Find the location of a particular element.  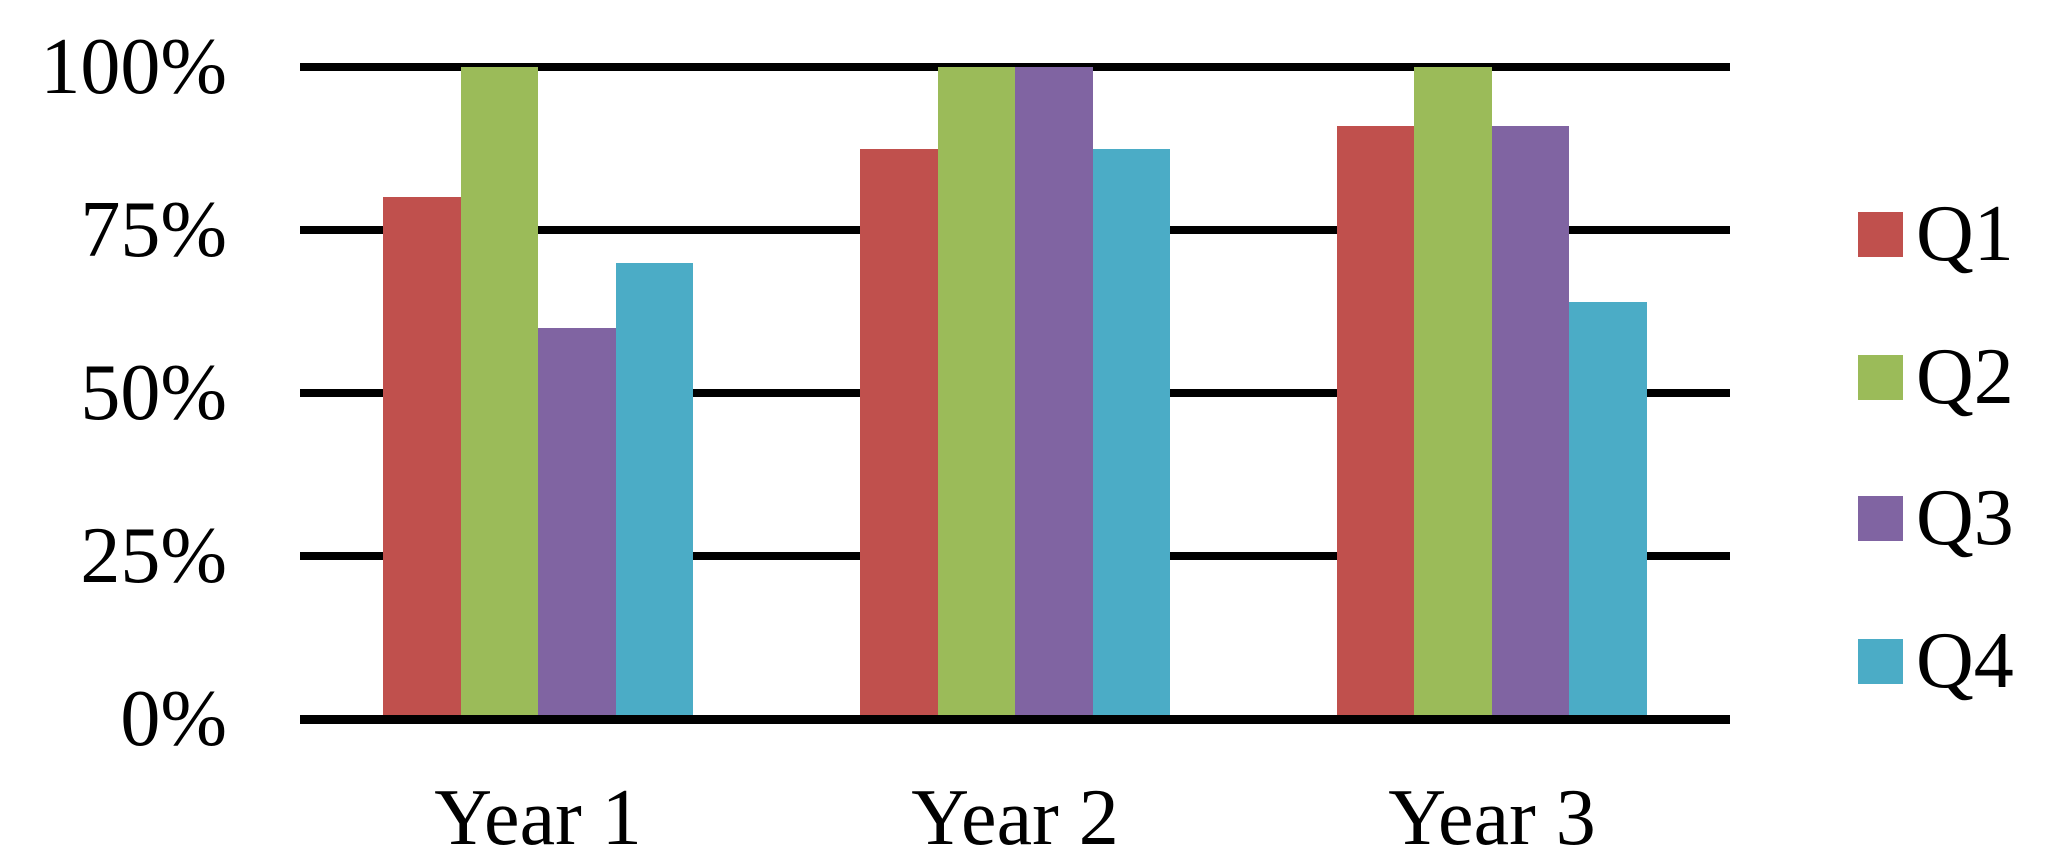

legend-label-q3: Q3 is located at coordinates (1965, 518).